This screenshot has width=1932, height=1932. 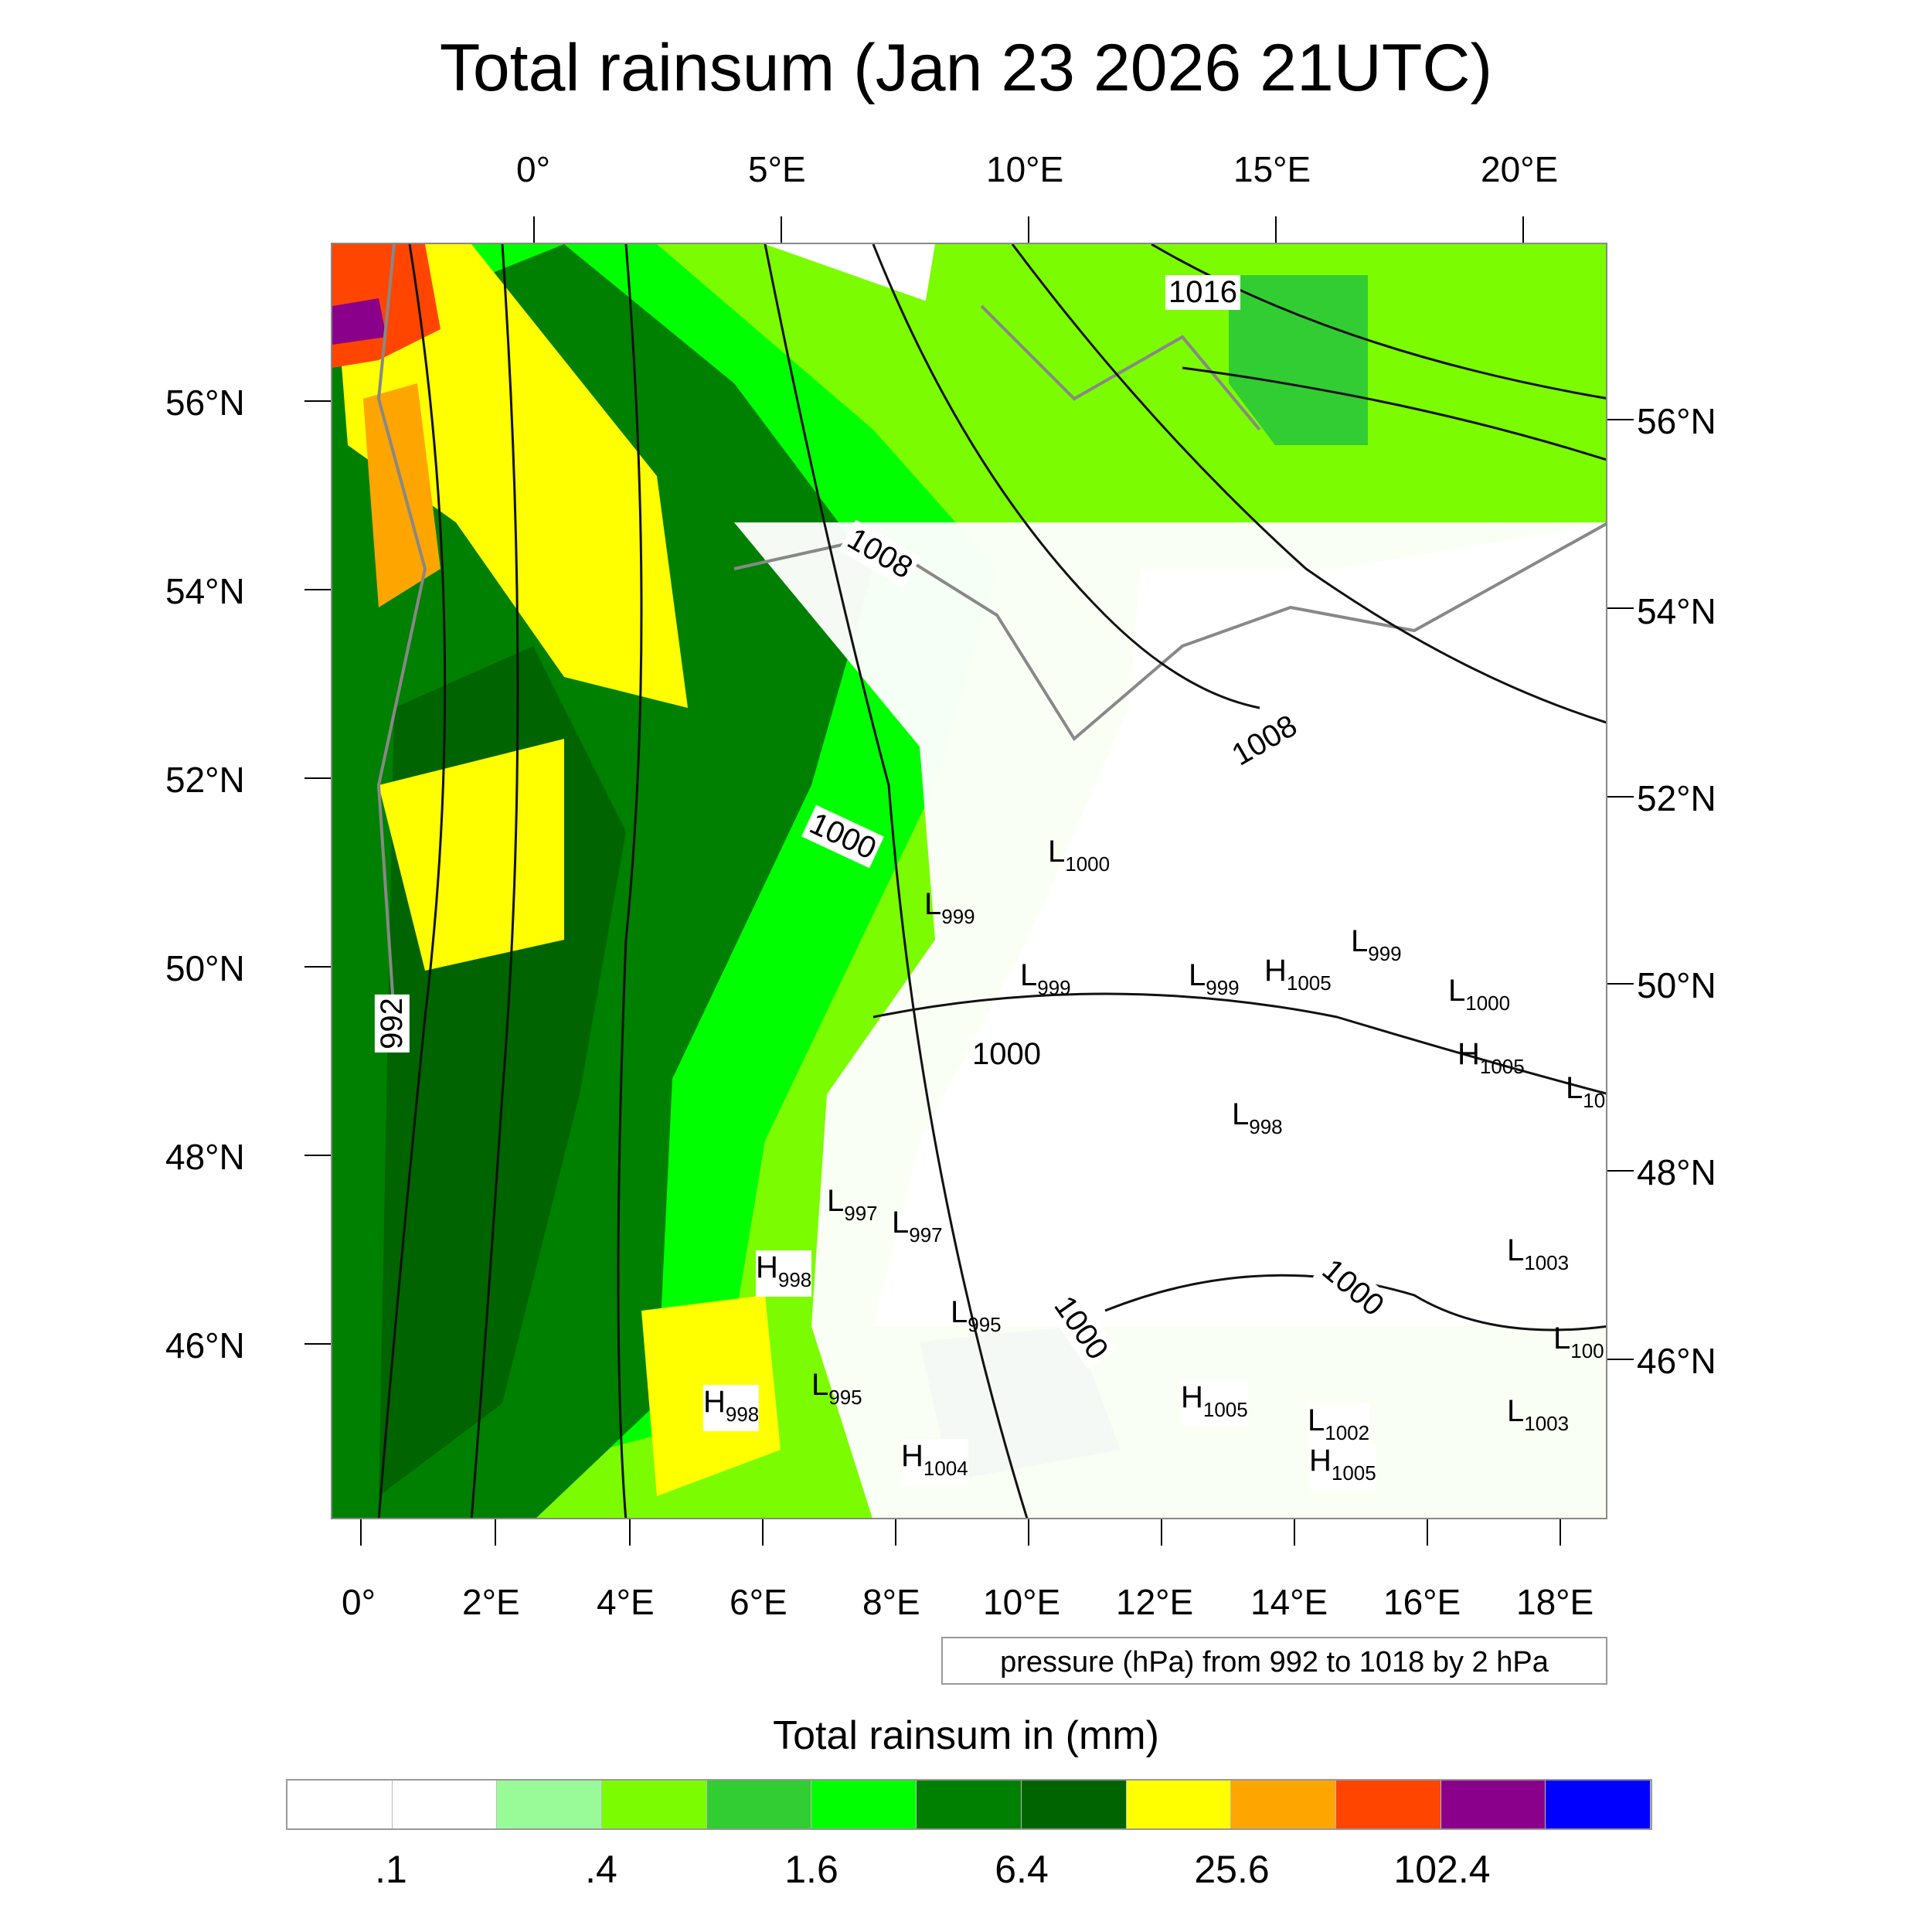 What do you see at coordinates (491, 1602) in the screenshot?
I see `bottom-lon-label: 2°E` at bounding box center [491, 1602].